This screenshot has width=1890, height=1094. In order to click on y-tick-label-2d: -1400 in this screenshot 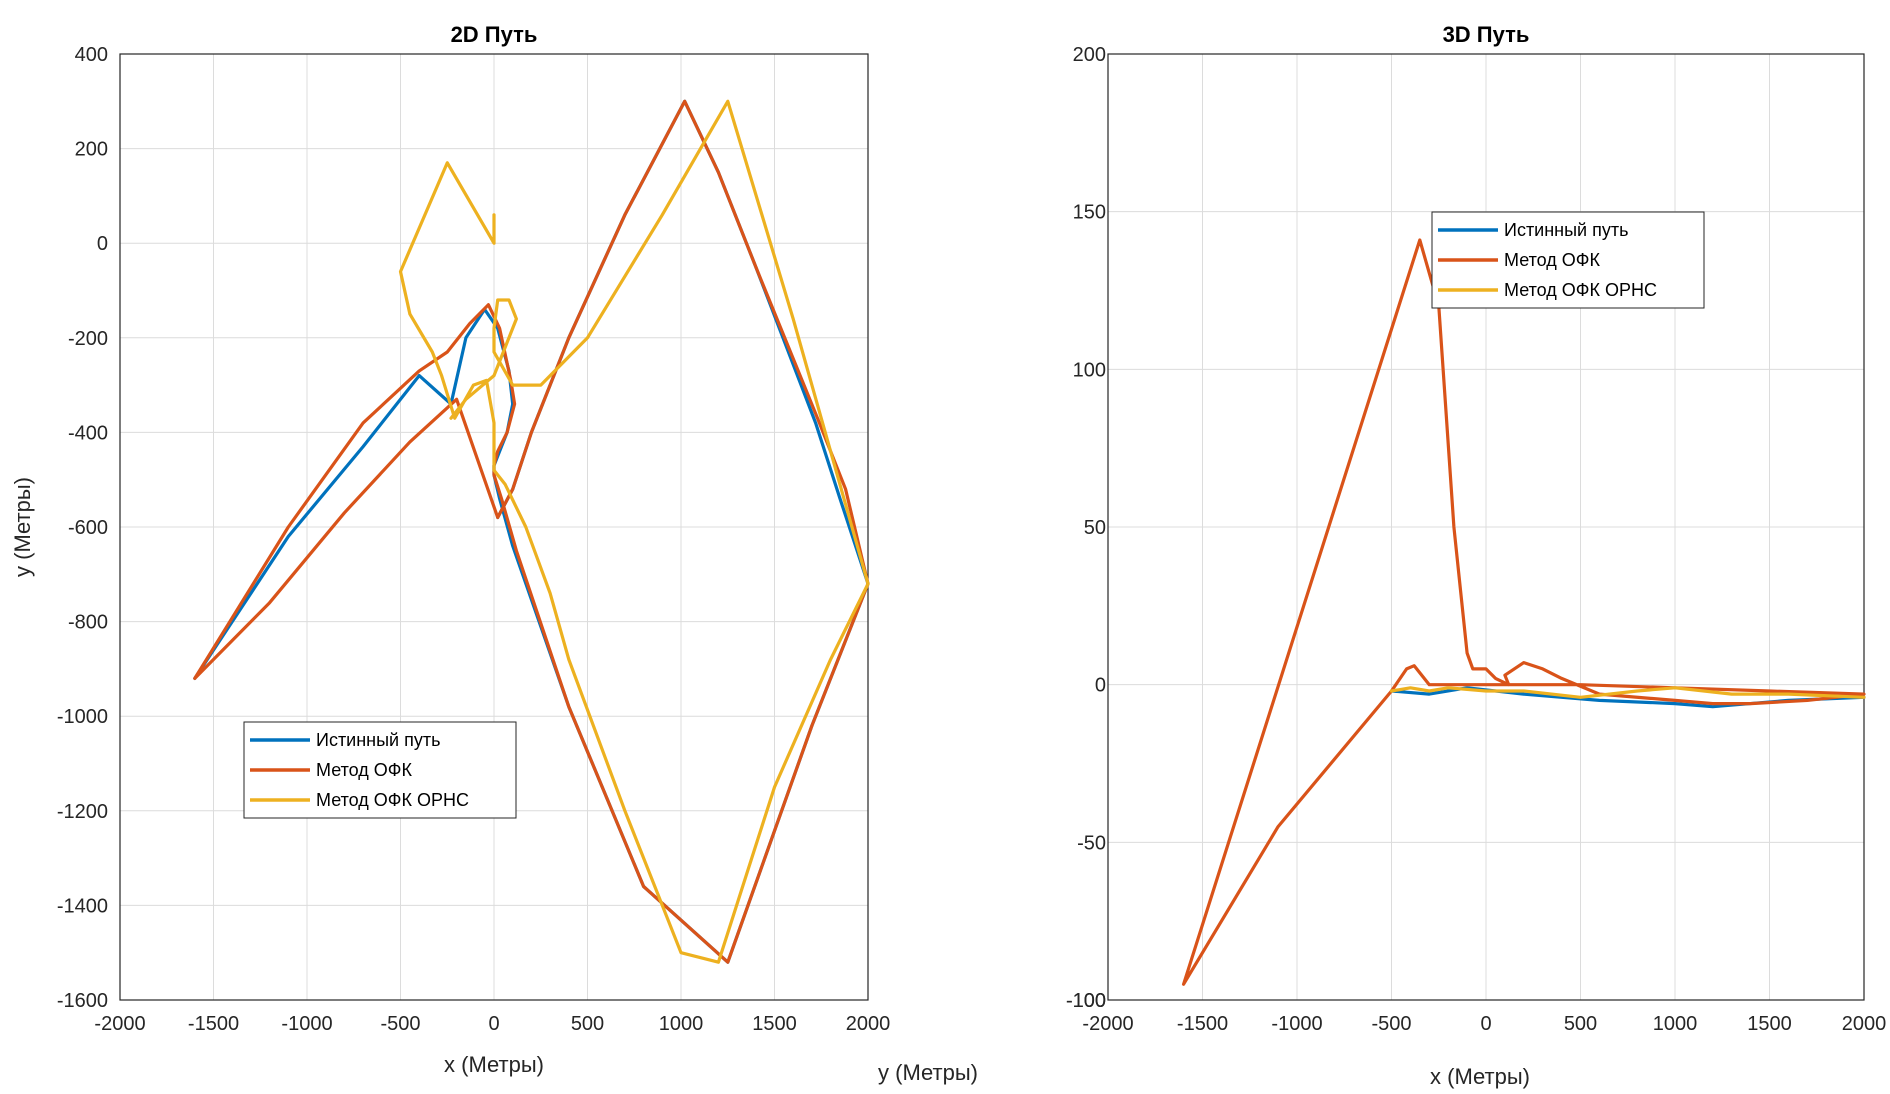, I will do `click(82, 906)`.